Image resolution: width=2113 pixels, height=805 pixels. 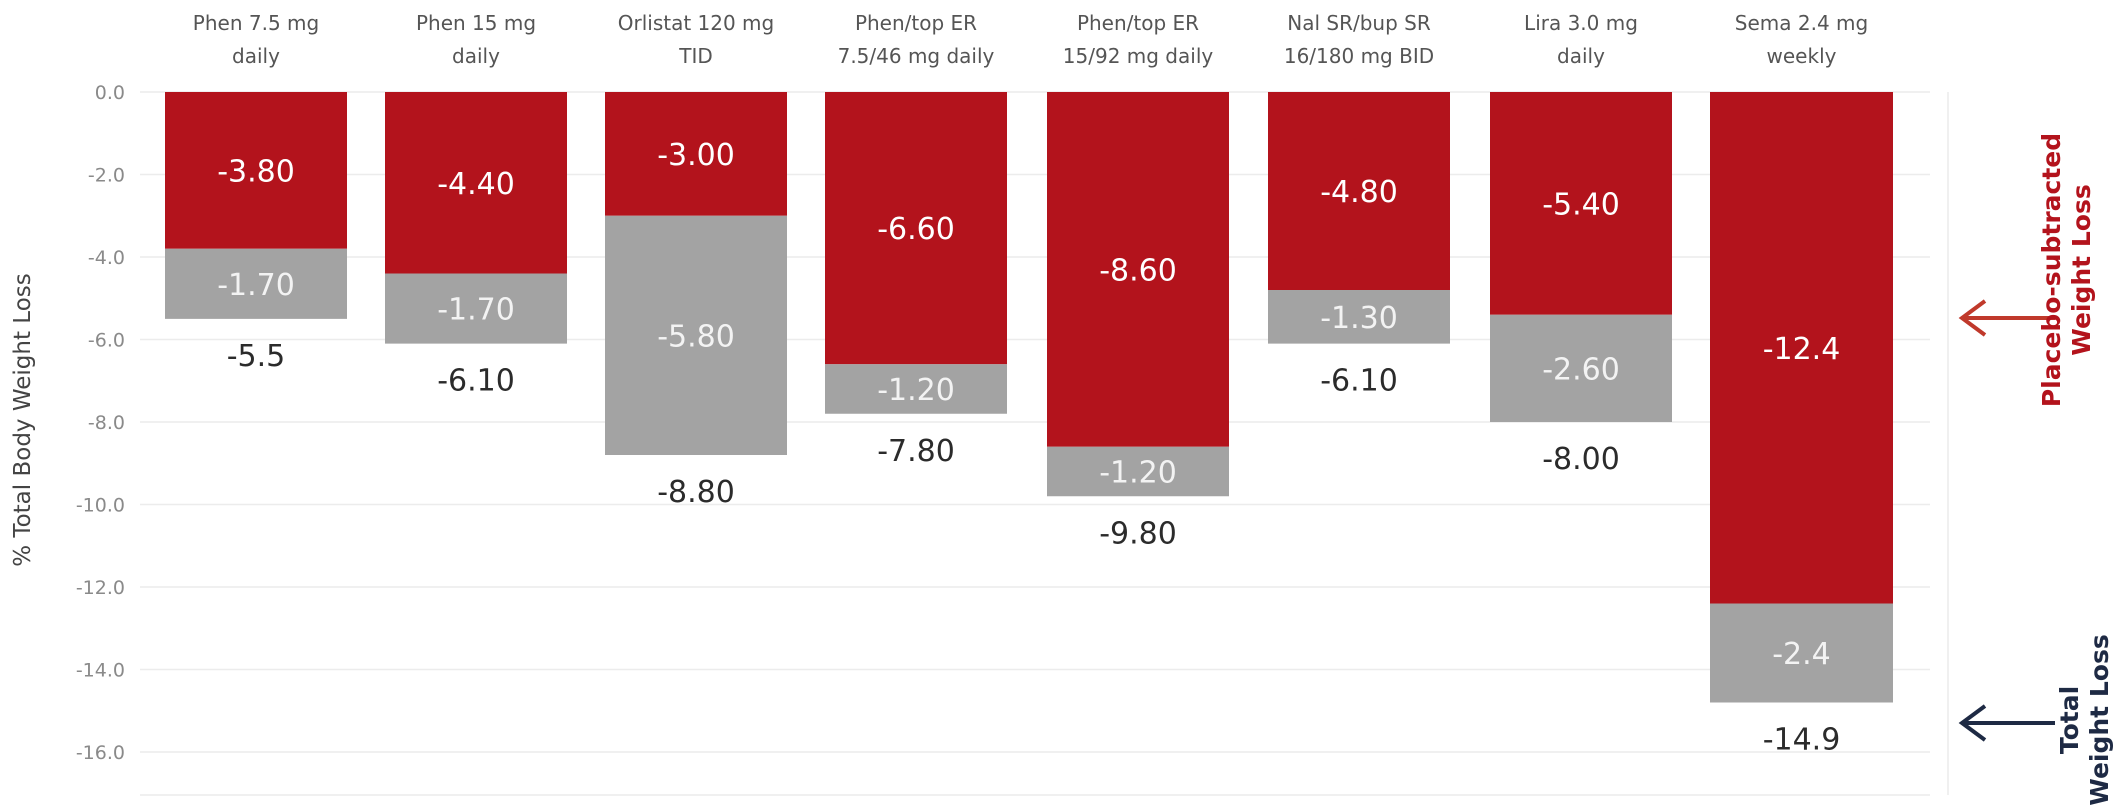 I want to click on y-tick-label: 0.0, so click(x=110, y=93).